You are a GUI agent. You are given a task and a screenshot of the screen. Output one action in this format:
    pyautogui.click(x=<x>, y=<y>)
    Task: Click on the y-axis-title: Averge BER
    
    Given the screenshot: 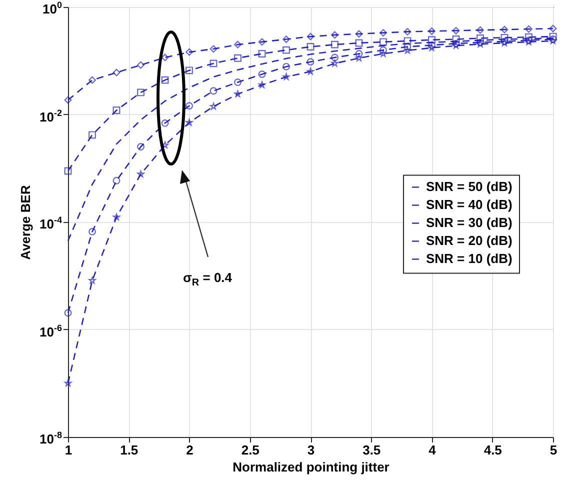 What is the action you would take?
    pyautogui.click(x=25, y=222)
    